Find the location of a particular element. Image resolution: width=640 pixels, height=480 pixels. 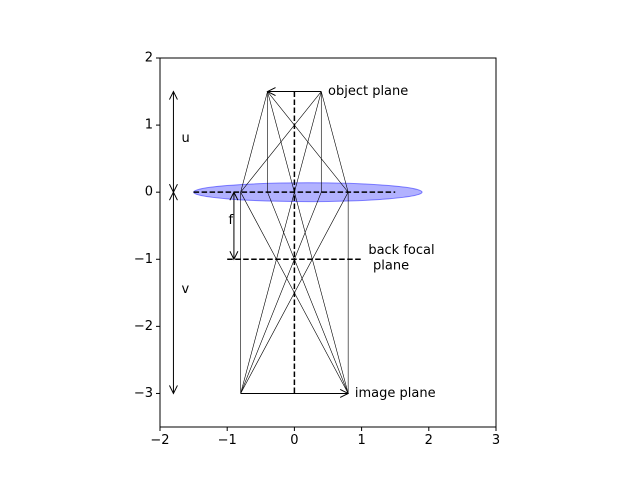

x-tick-label: 2 is located at coordinates (429, 440).